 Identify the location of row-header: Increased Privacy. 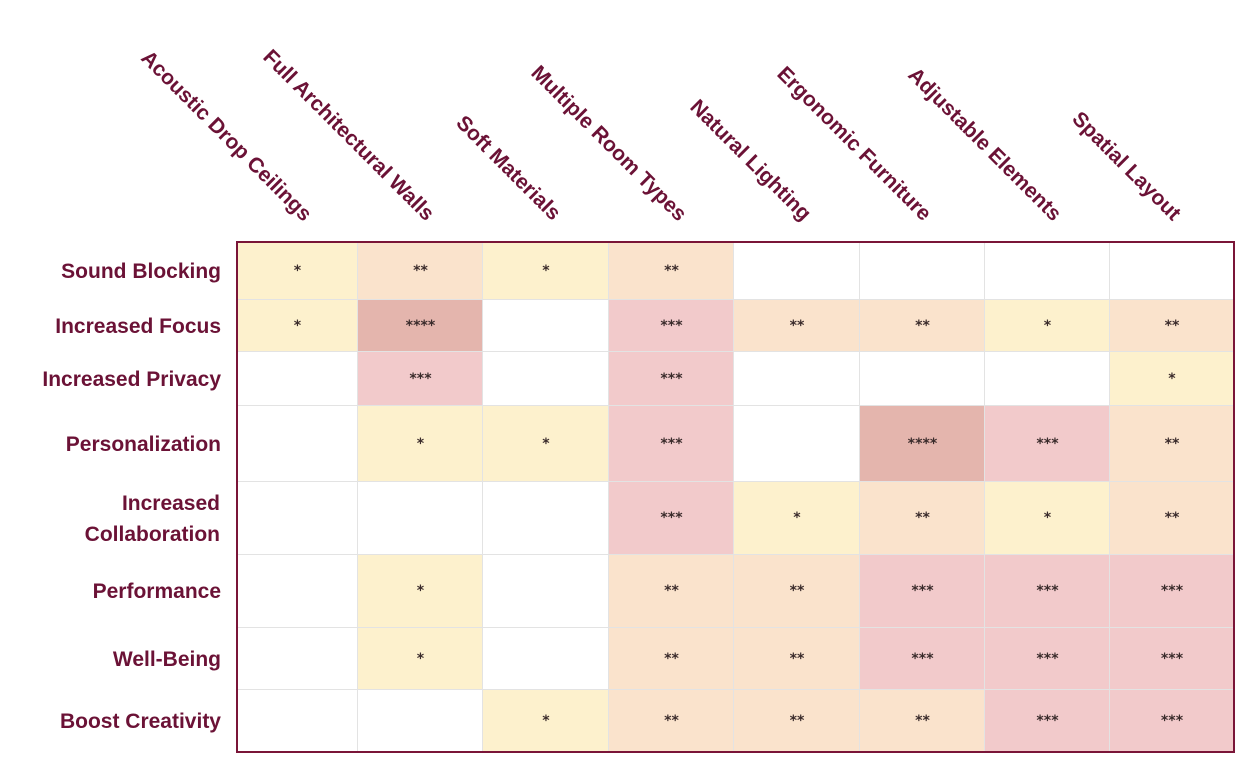
(131, 379).